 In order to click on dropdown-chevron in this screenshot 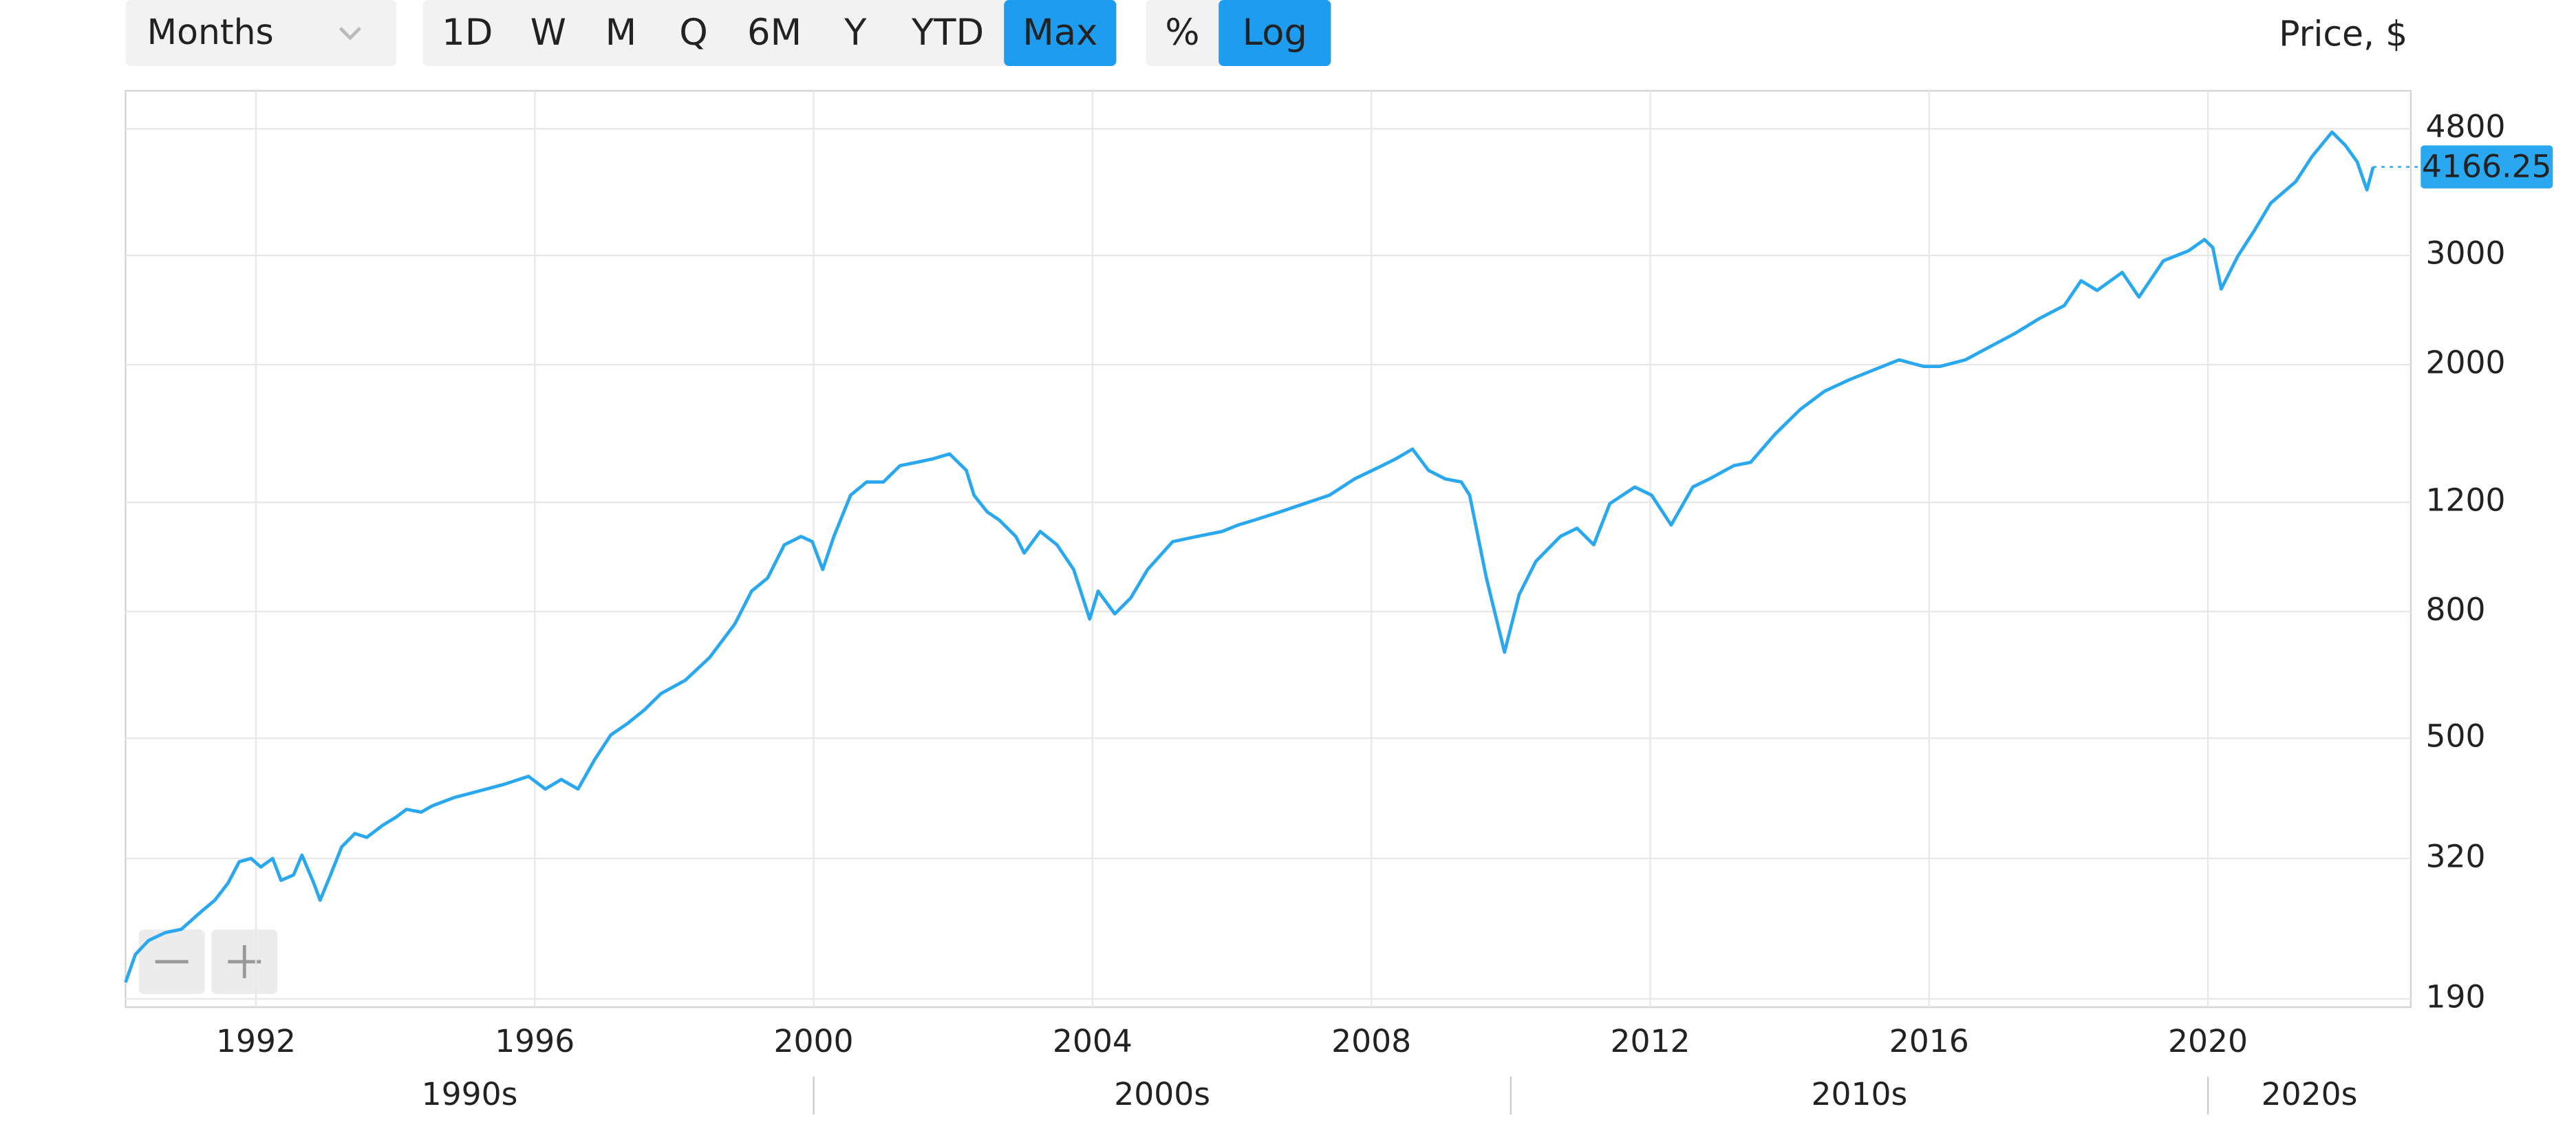, I will do `click(350, 34)`.